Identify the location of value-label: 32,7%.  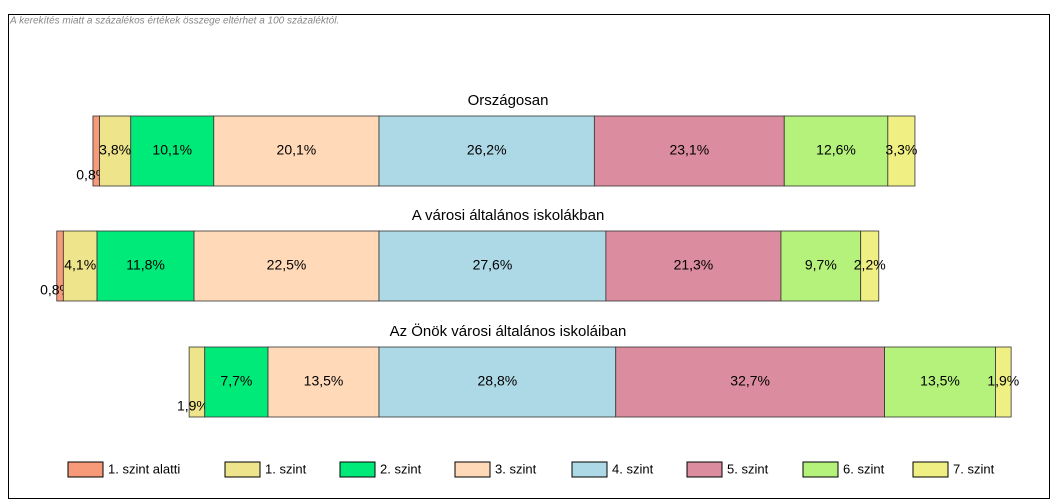
(750, 381).